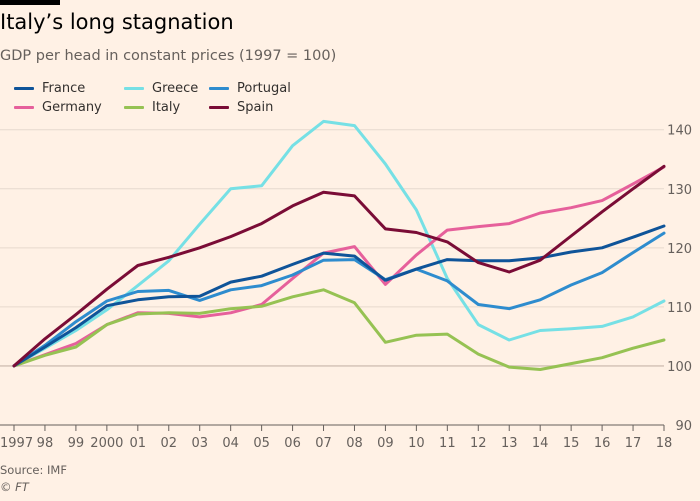 This screenshot has height=501, width=700. Describe the element at coordinates (22, 487) in the screenshot. I see `credit-name: FT` at that location.